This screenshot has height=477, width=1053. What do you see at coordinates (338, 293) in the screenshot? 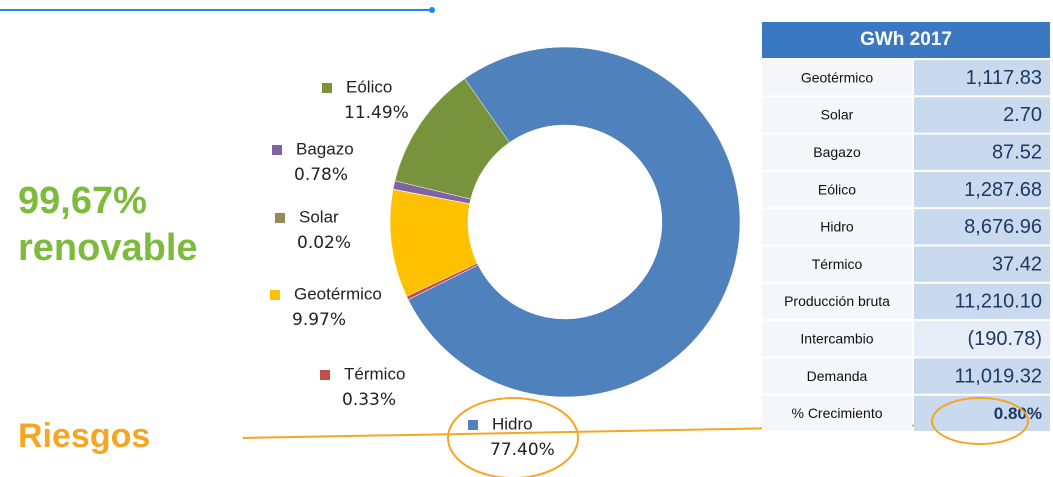
I see `legend-label: Geotérmico` at bounding box center [338, 293].